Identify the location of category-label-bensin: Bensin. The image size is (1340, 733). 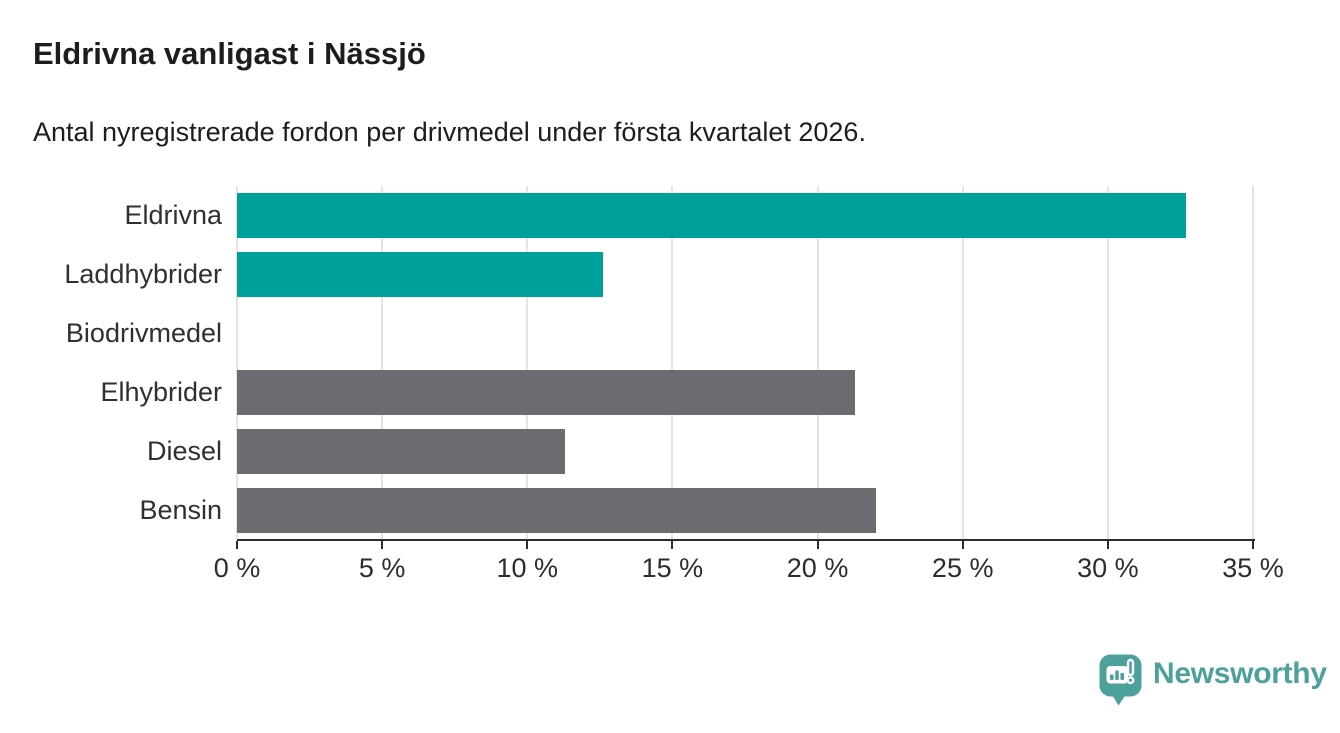
(180, 510).